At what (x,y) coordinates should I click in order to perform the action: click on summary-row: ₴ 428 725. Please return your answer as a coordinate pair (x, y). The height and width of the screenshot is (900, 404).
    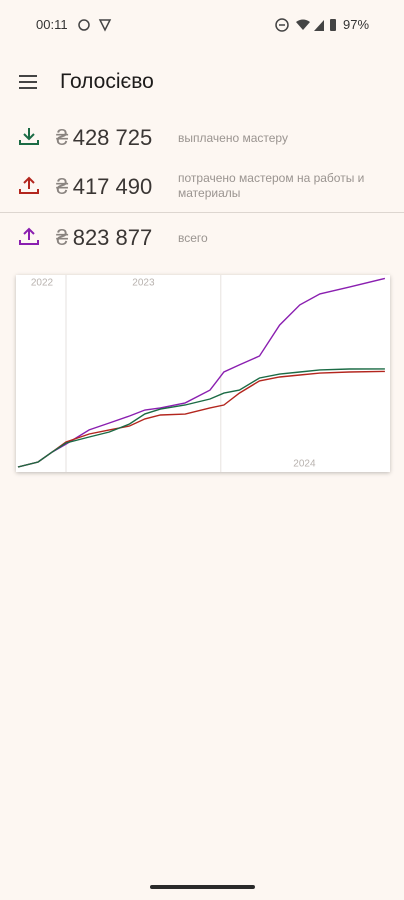
    Looking at the image, I should click on (104, 138).